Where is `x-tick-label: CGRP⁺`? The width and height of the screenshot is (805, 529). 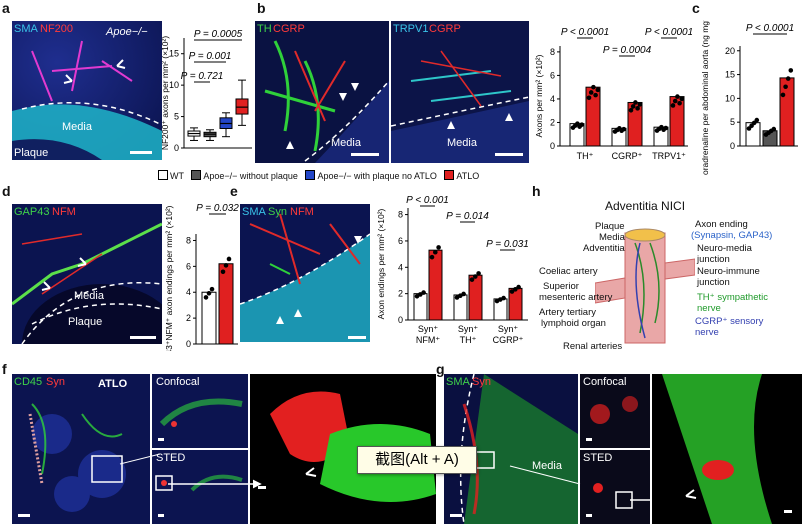 x-tick-label: CGRP⁺ is located at coordinates (627, 156).